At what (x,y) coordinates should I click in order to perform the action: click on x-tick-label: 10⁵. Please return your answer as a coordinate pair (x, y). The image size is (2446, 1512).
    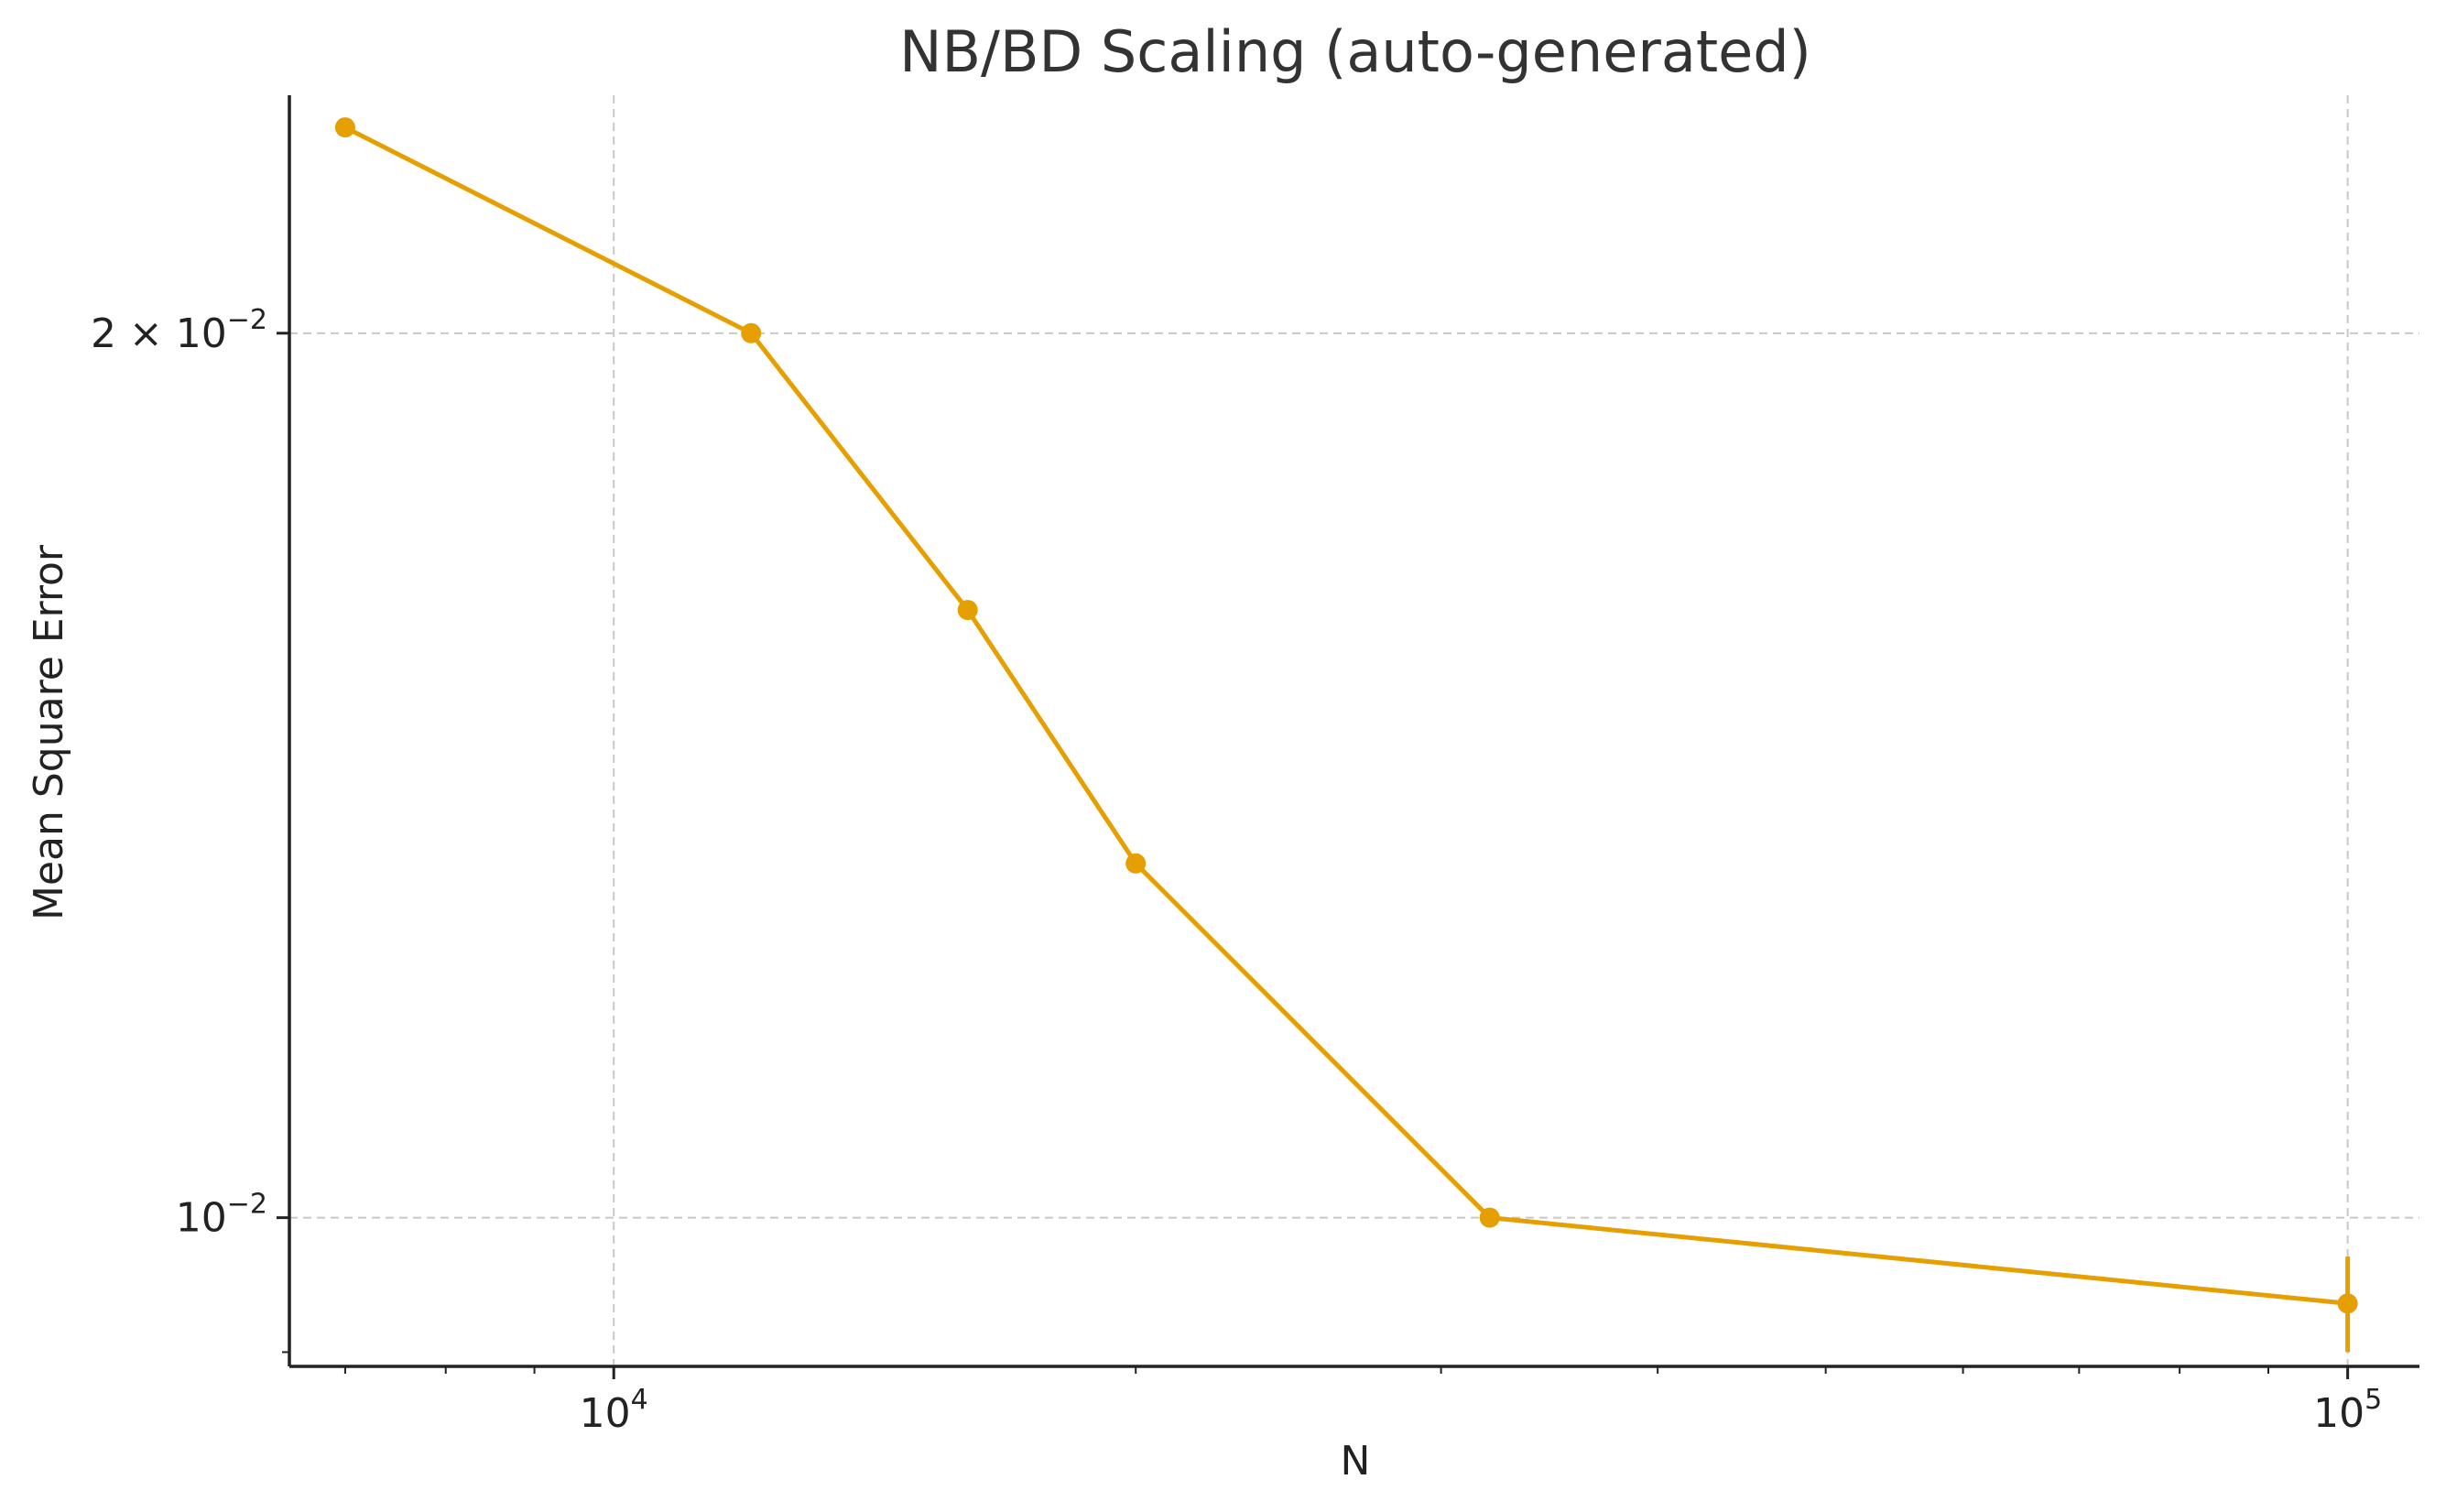
    Looking at the image, I should click on (2347, 1410).